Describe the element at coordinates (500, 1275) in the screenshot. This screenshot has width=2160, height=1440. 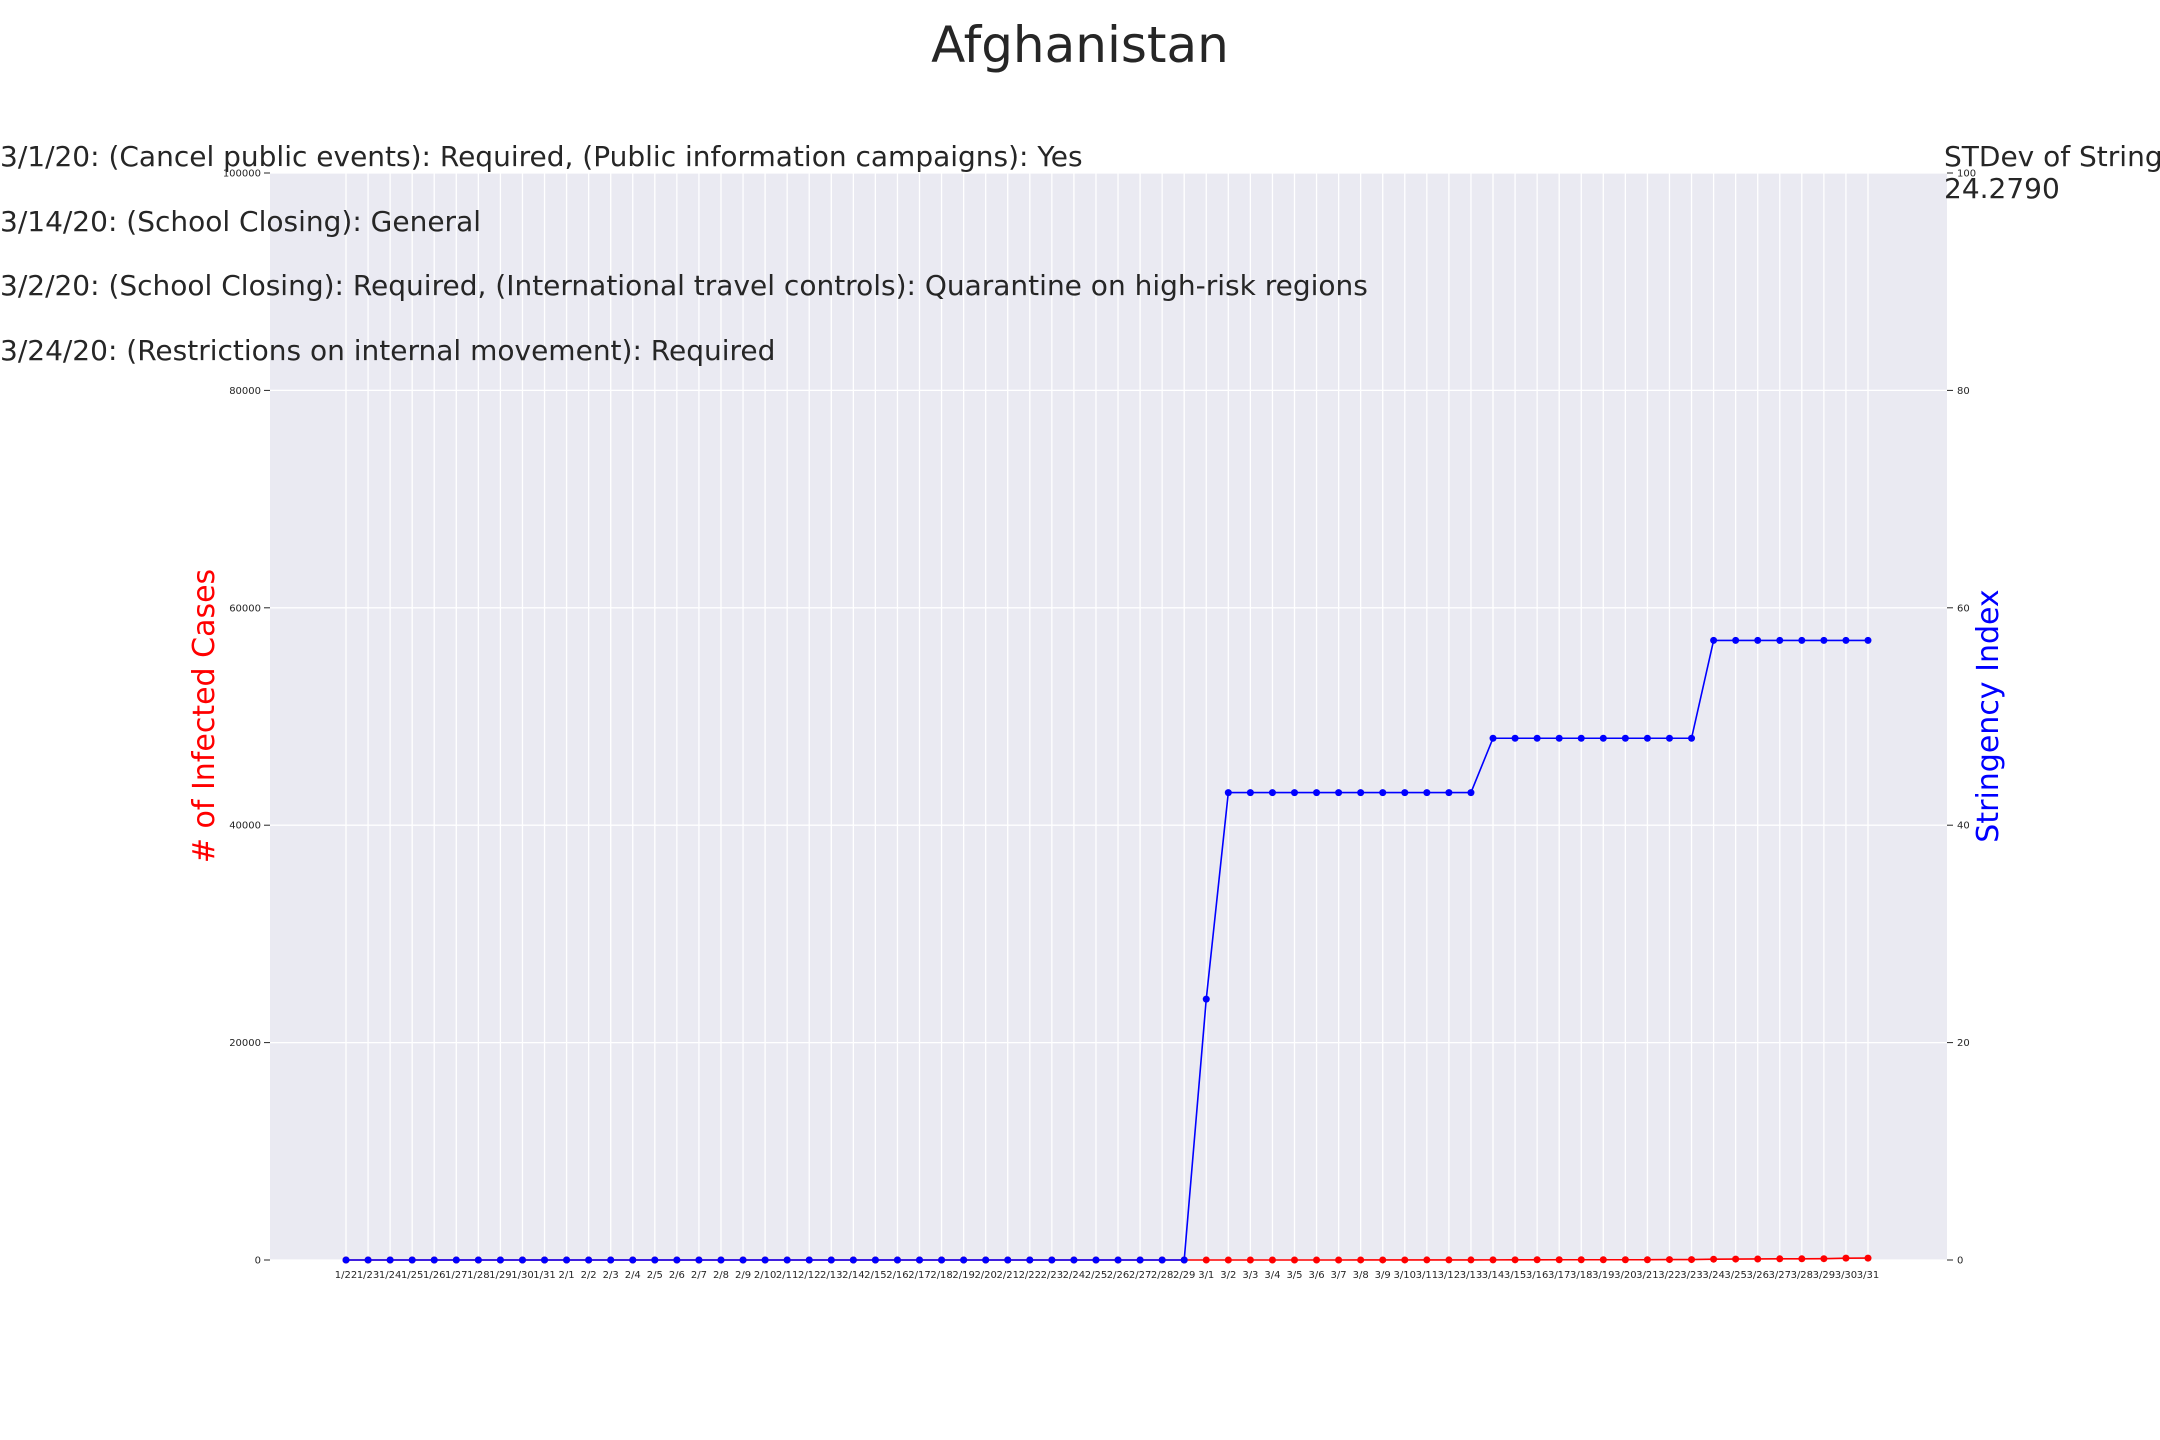
I see `x-tick-label: 1/29` at that location.